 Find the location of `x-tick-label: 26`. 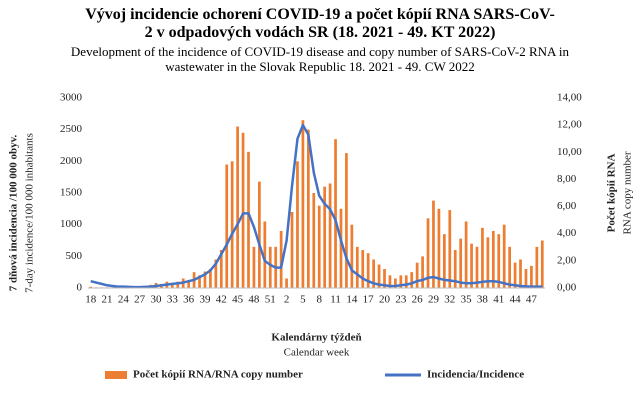

x-tick-label: 26 is located at coordinates (418, 300).